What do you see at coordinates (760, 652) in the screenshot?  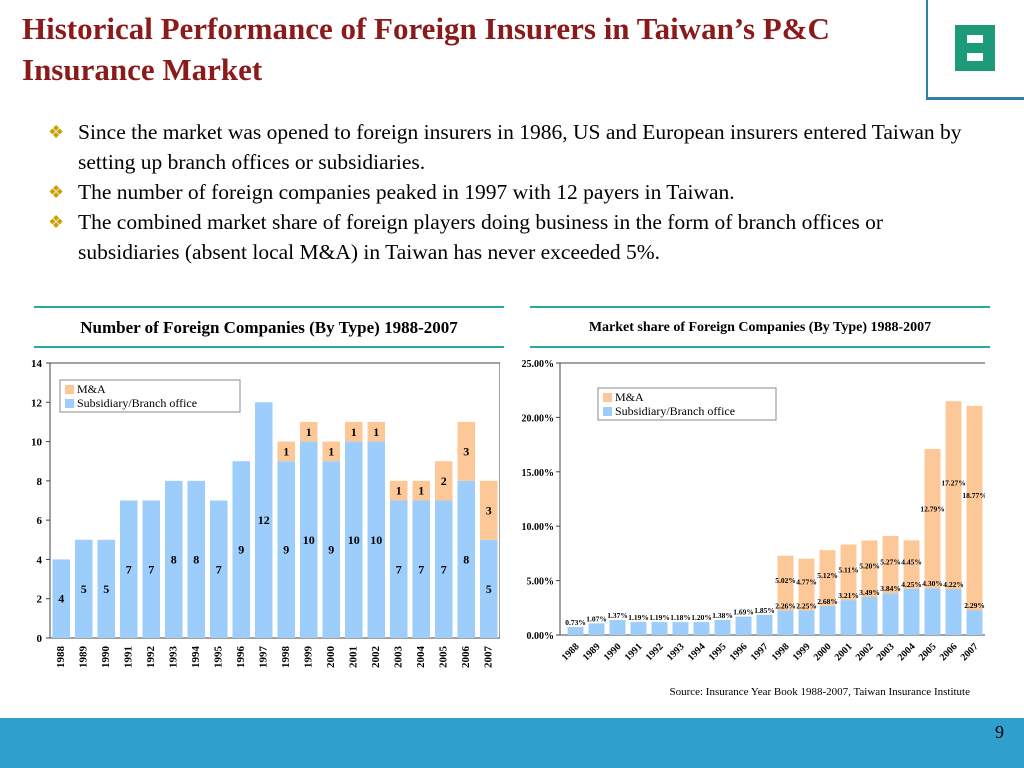 I see `x-tick-label: 1997` at bounding box center [760, 652].